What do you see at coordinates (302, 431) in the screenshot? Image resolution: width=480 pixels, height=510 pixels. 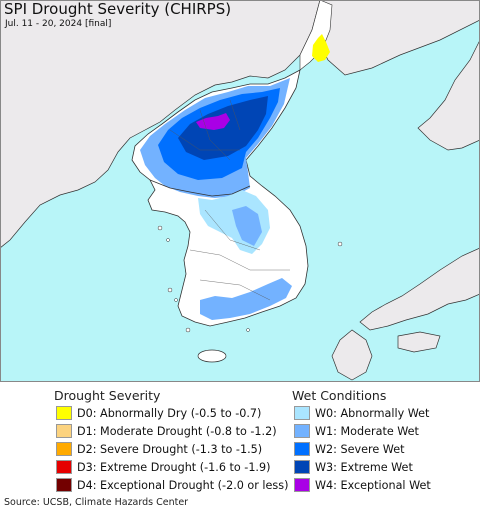 I see `swatch-w1` at bounding box center [302, 431].